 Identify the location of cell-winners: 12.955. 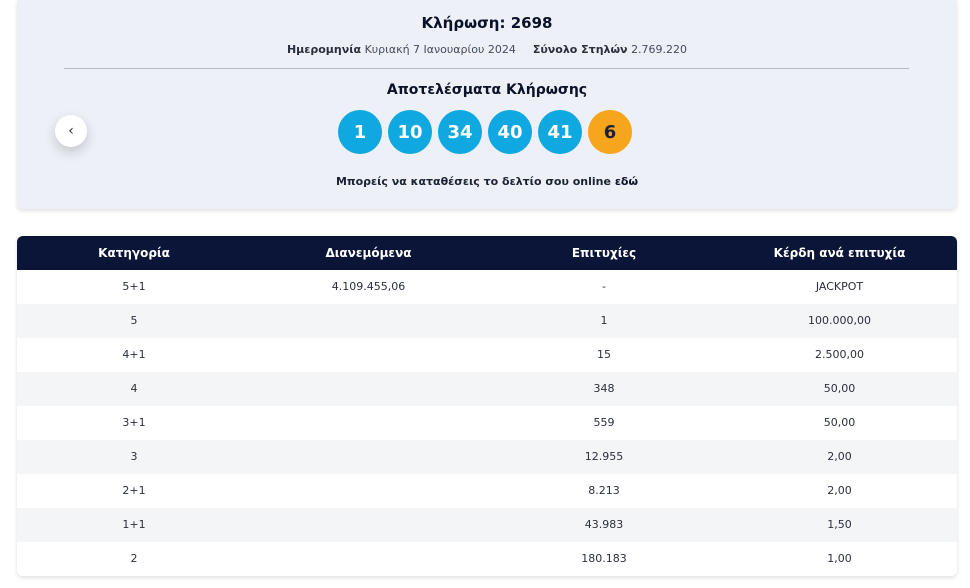
(604, 456).